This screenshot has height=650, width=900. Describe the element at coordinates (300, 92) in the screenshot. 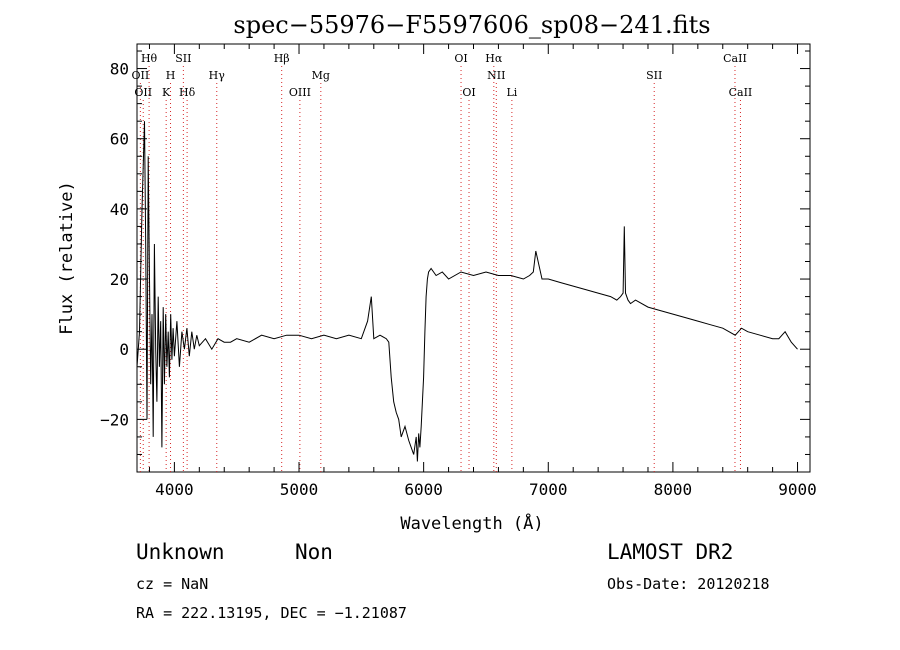

I see `line-label: OIII` at that location.